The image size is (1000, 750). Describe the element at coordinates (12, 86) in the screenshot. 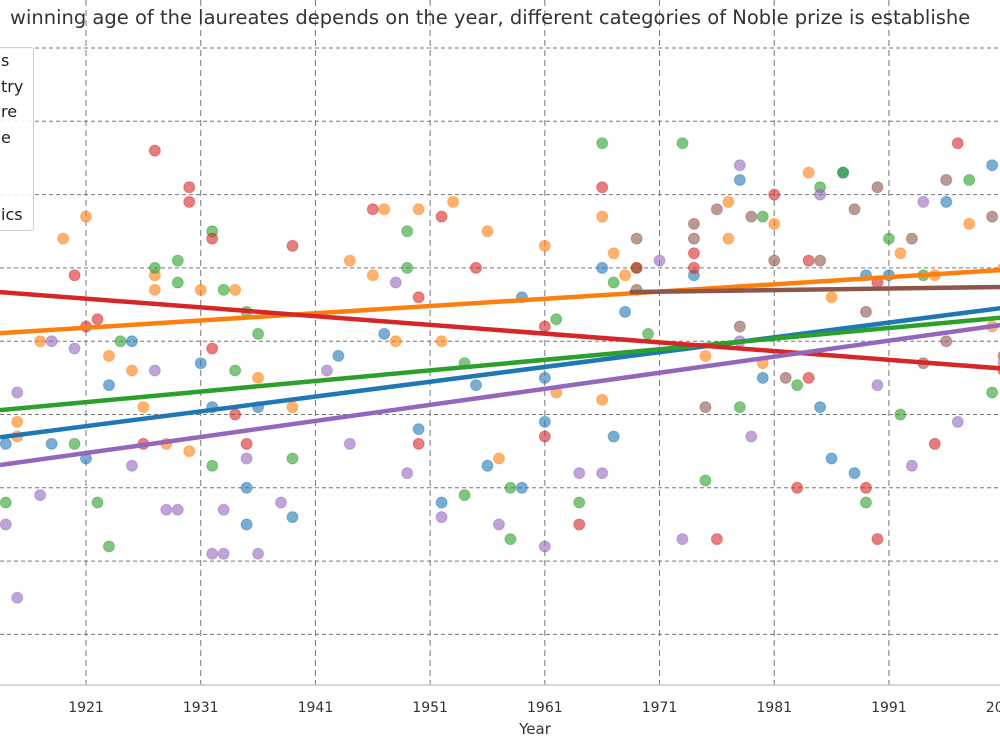

I see `legend-entry: try` at that location.